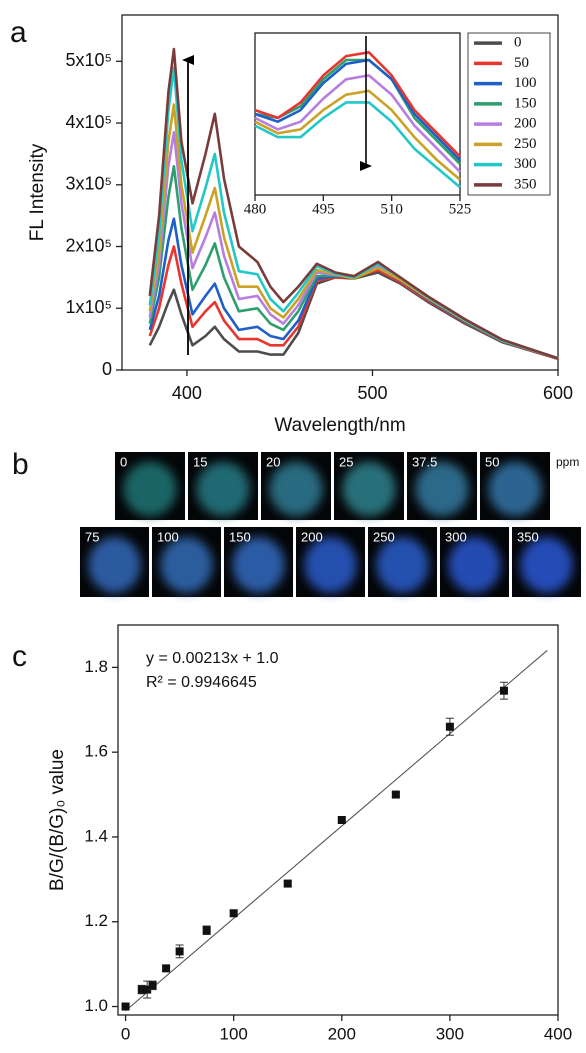  I want to click on y-tick-label: 1x10⁵, so click(89, 307).